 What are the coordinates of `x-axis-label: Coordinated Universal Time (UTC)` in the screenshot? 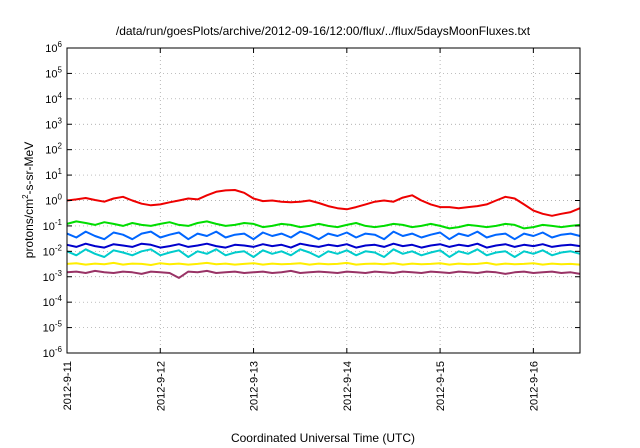 It's located at (323, 438).